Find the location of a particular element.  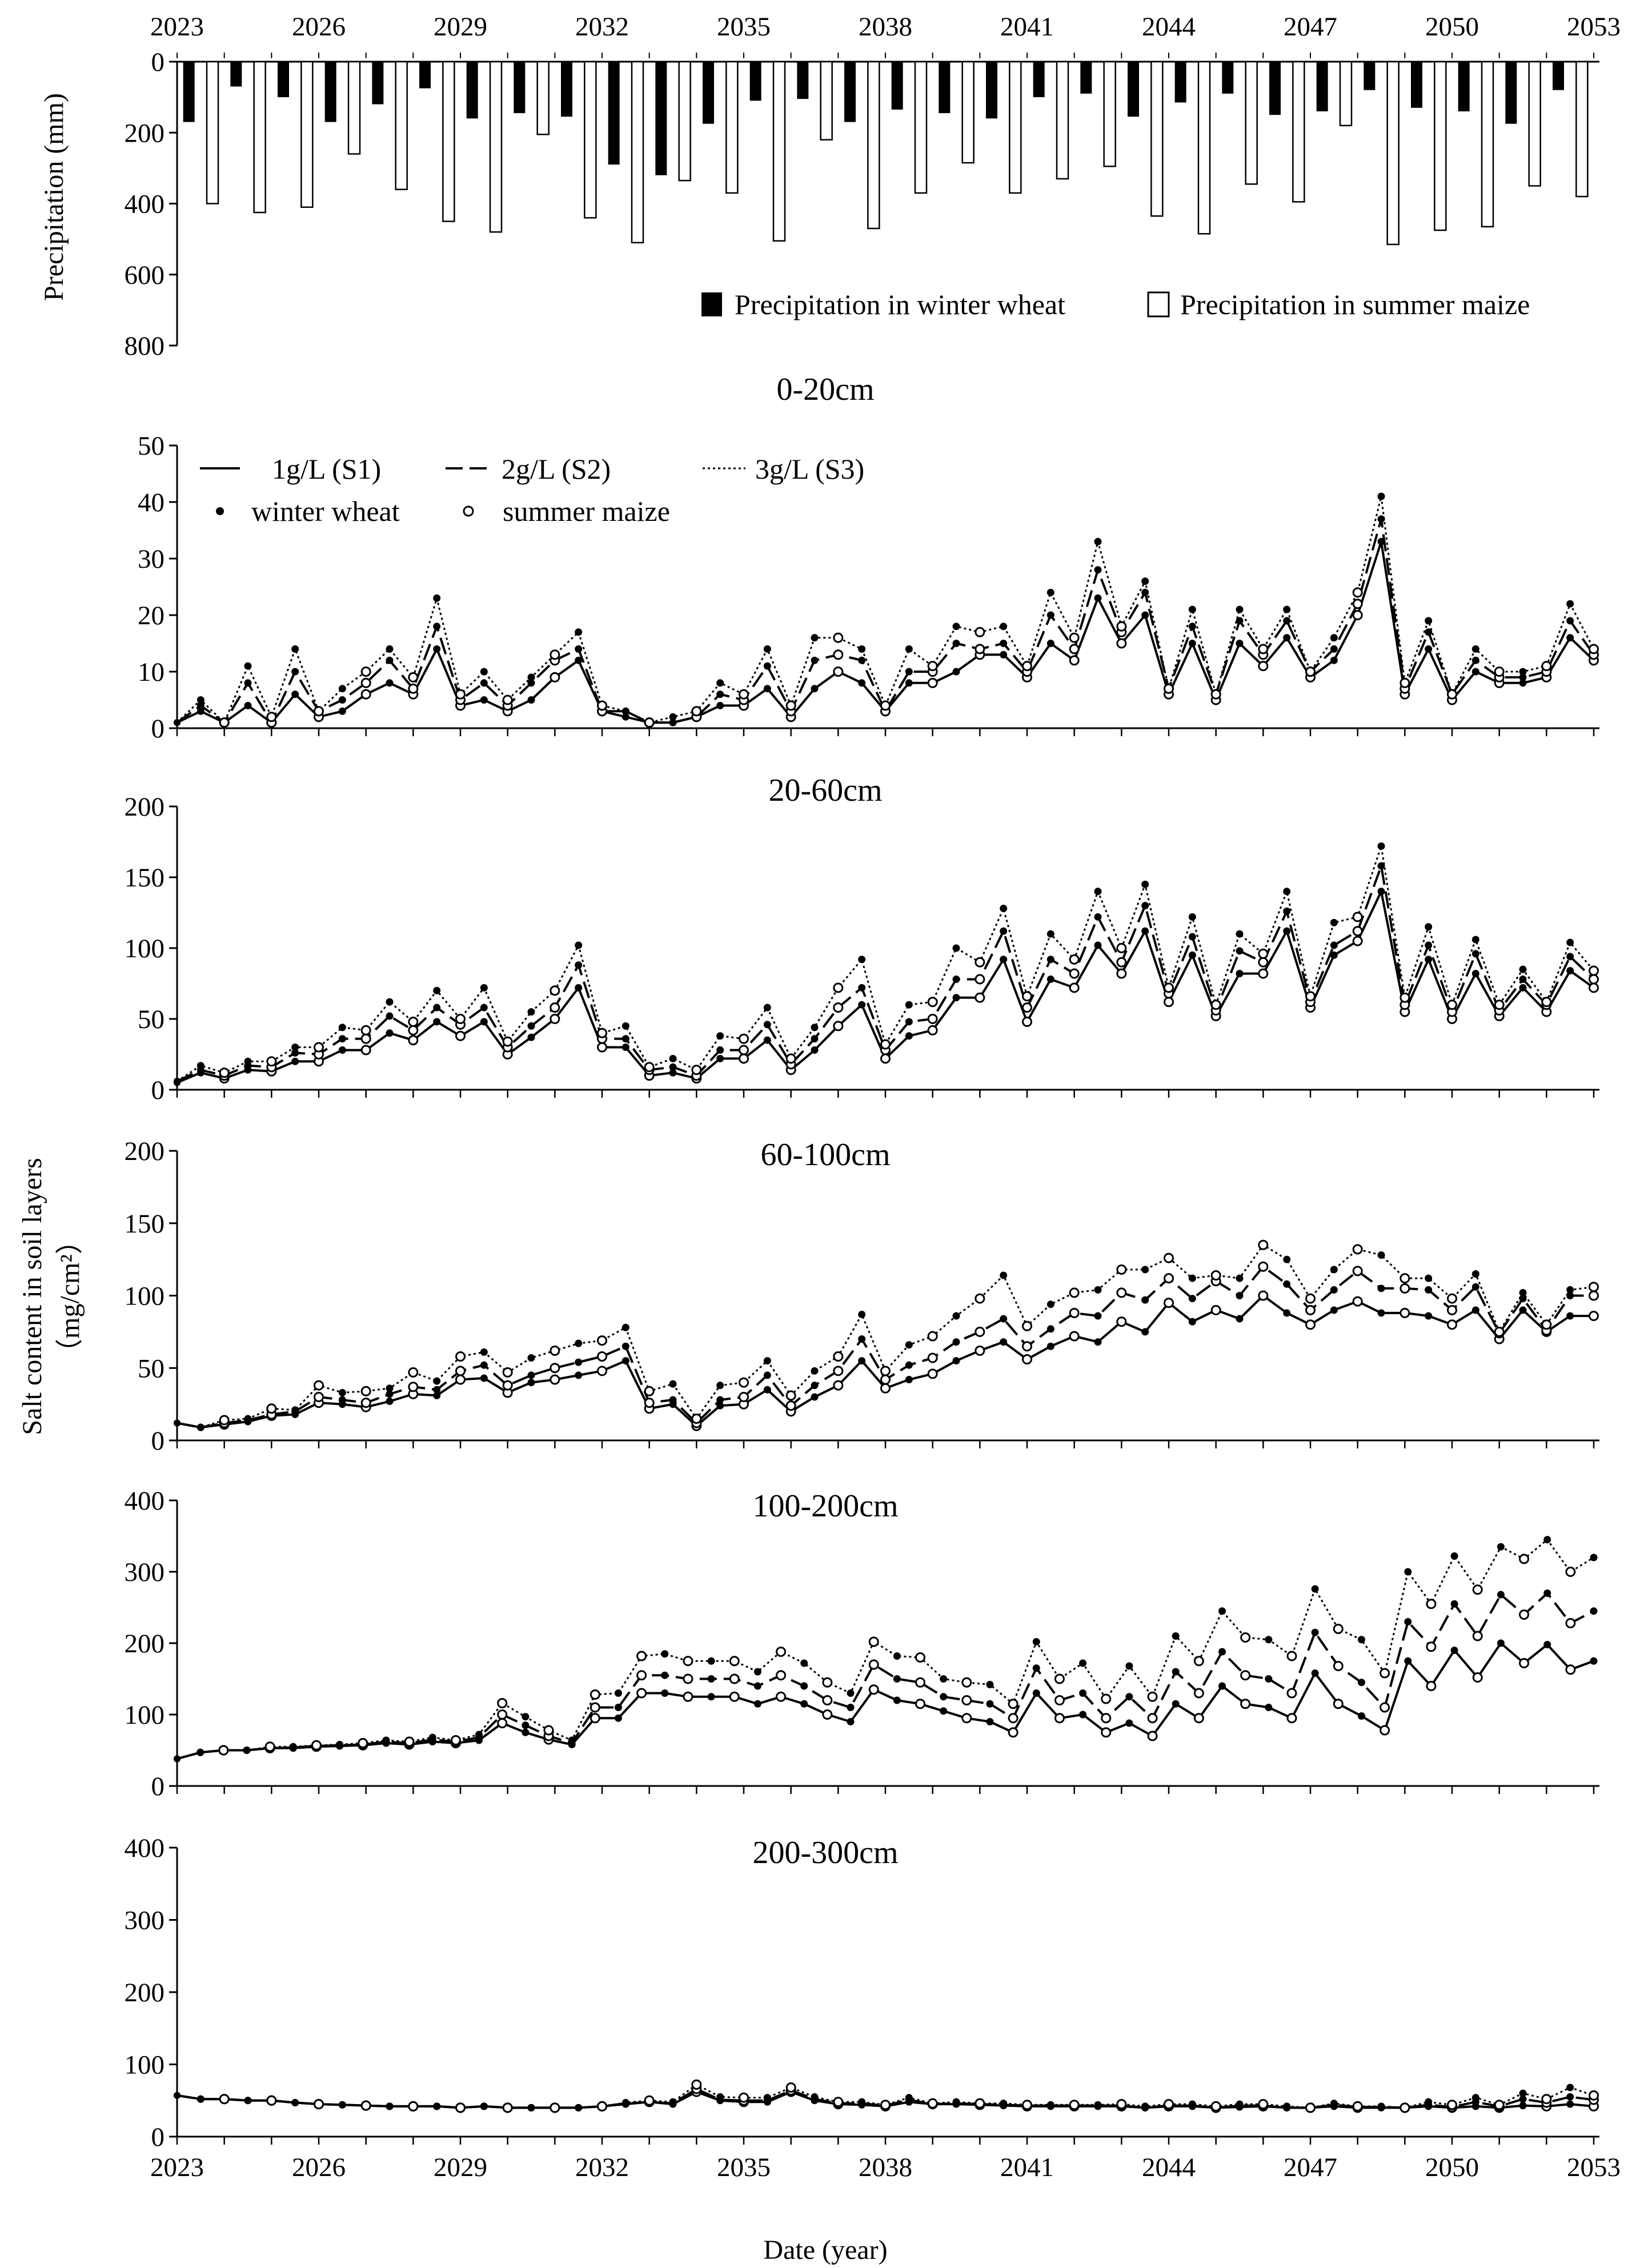

precipitation-ylabel: Precipitation (mm) is located at coordinates (54, 197).